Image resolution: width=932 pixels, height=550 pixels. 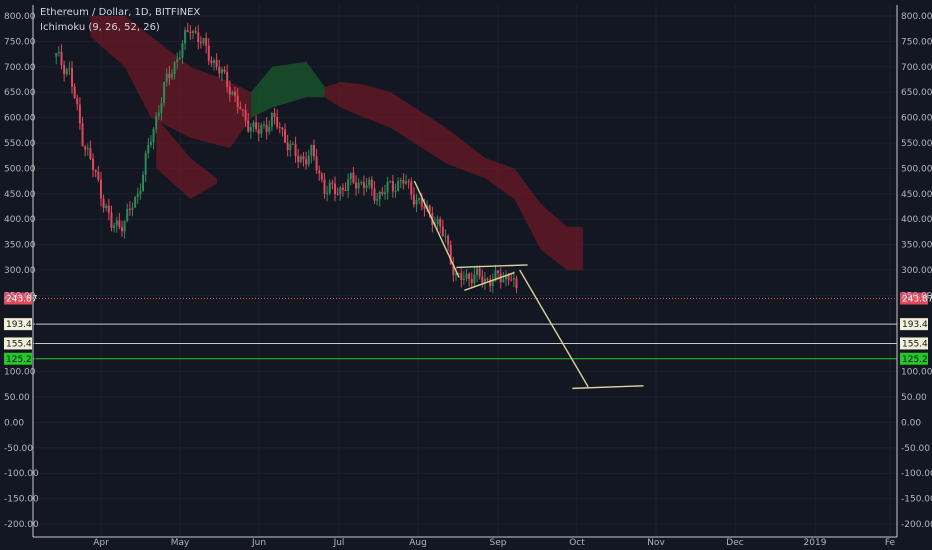 What do you see at coordinates (22, 300) in the screenshot?
I see `last-price-tag-left: 243.87` at bounding box center [22, 300].